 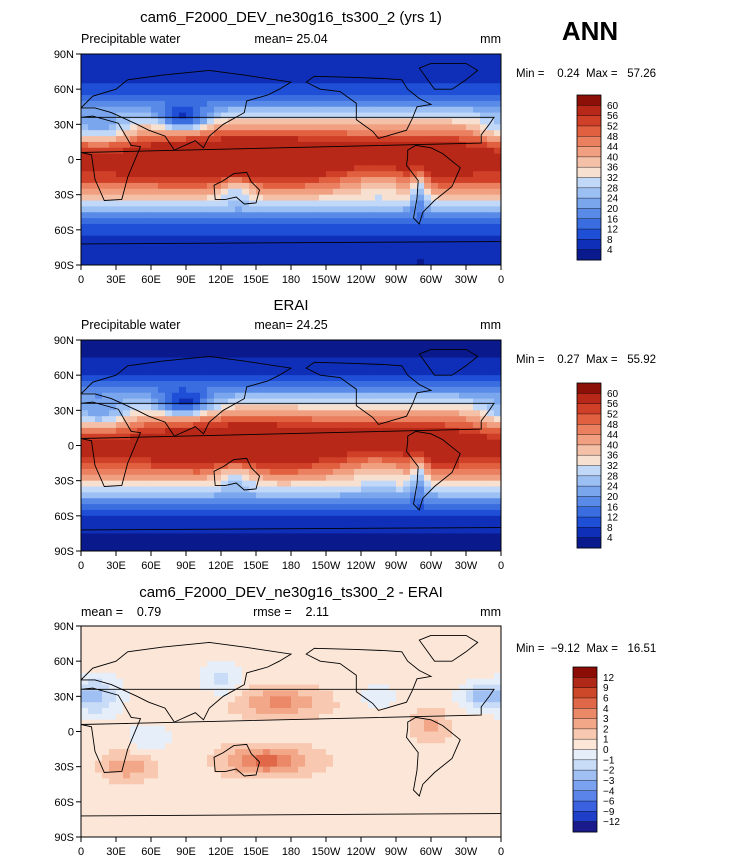 I want to click on min-max-label: Min = 0.27 Max = 55.92, so click(x=586, y=360).